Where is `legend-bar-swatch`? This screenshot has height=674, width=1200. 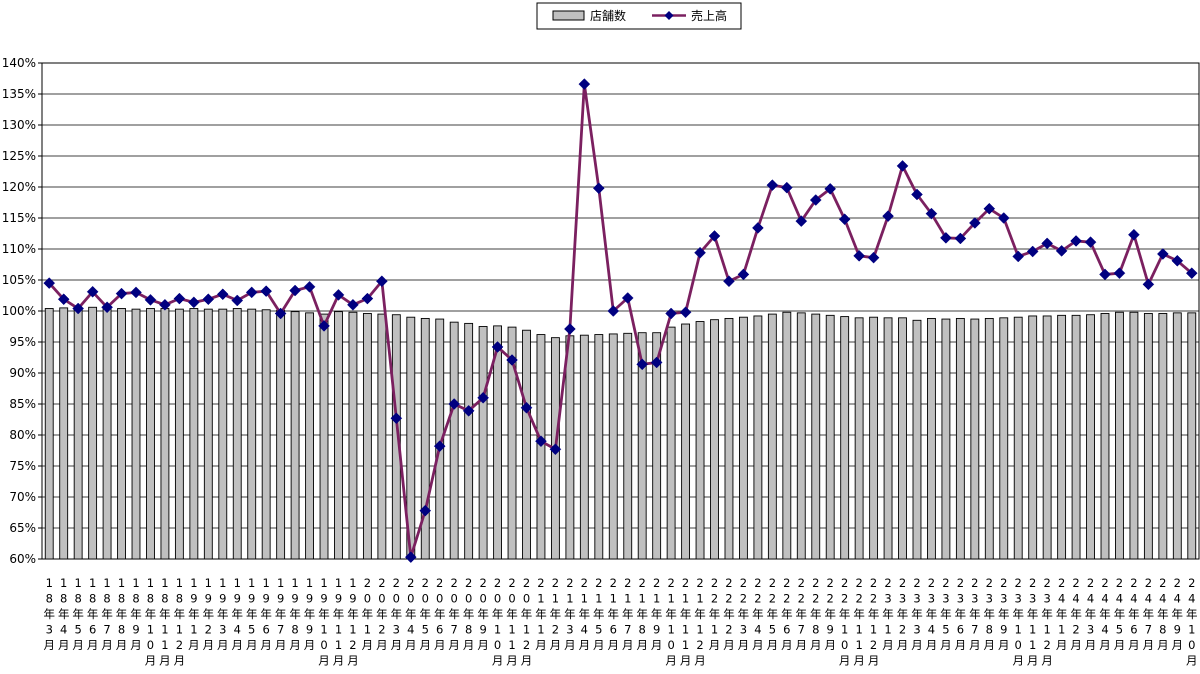
legend-bar-swatch is located at coordinates (568, 15).